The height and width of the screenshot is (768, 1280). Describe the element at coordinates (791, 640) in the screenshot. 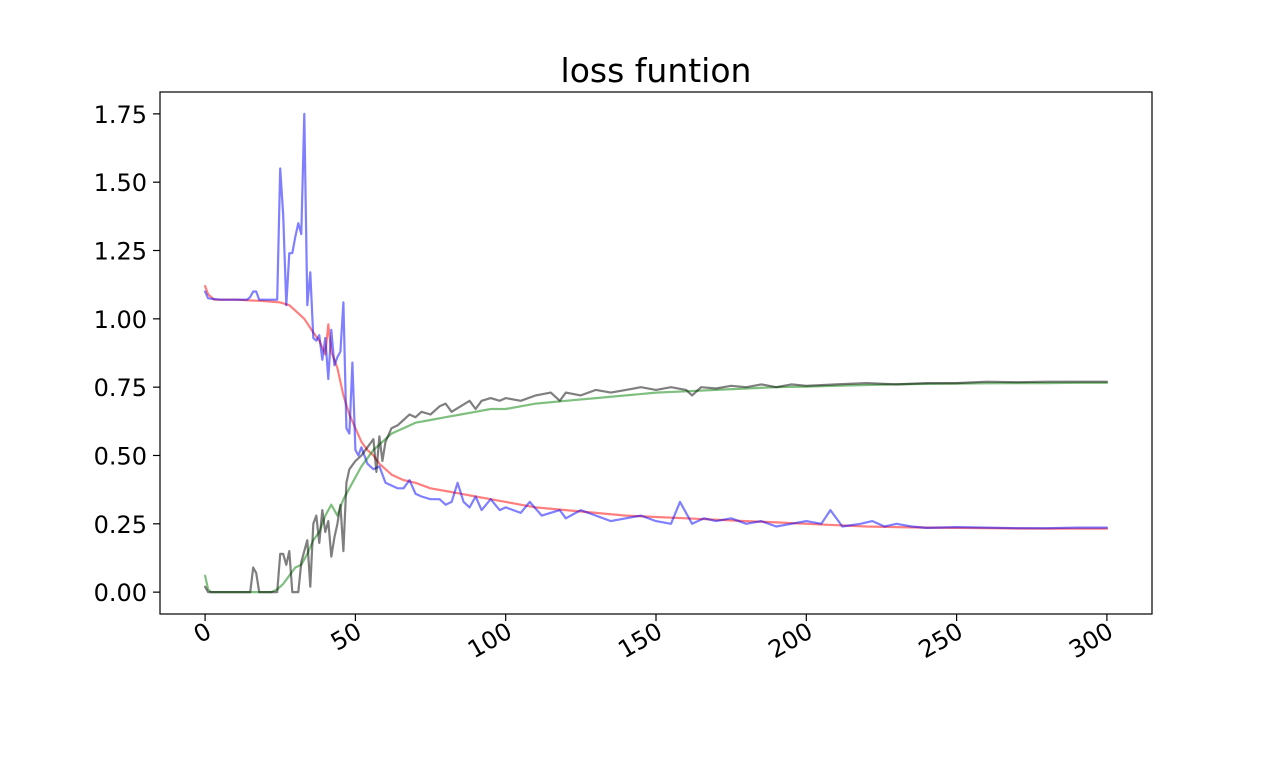

I see `x-tick-label: 200` at that location.